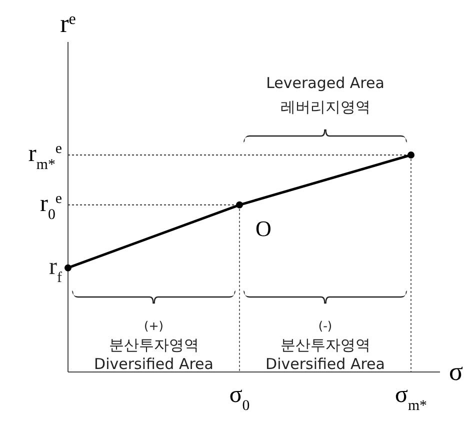  Describe the element at coordinates (154, 326) in the screenshot. I see `annotation: (+)` at that location.